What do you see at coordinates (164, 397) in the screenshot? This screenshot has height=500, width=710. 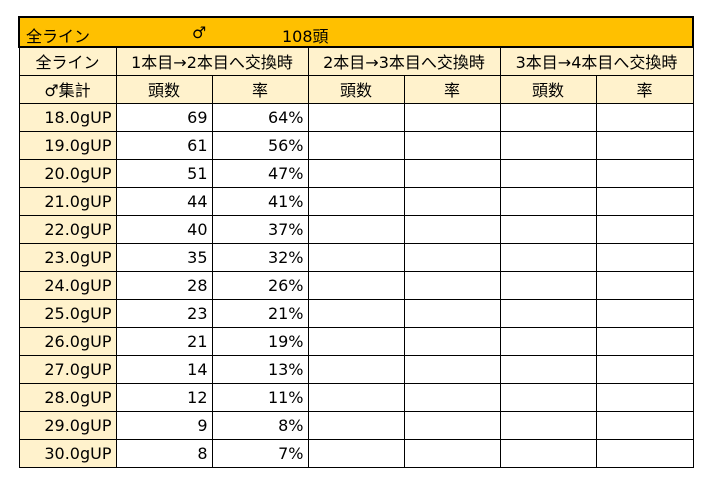 I see `count-cell-1: 12` at bounding box center [164, 397].